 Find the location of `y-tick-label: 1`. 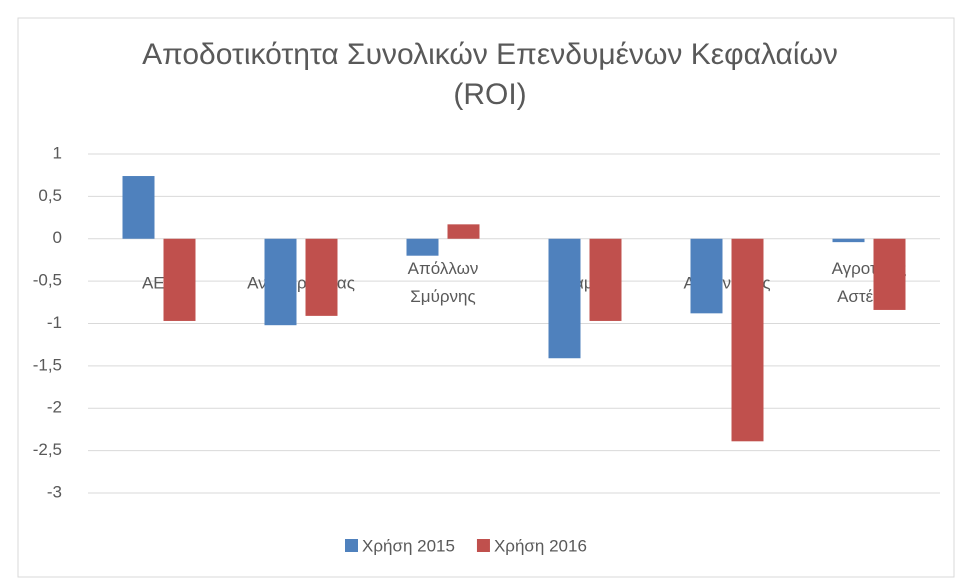

y-tick-label: 1 is located at coordinates (57, 152).